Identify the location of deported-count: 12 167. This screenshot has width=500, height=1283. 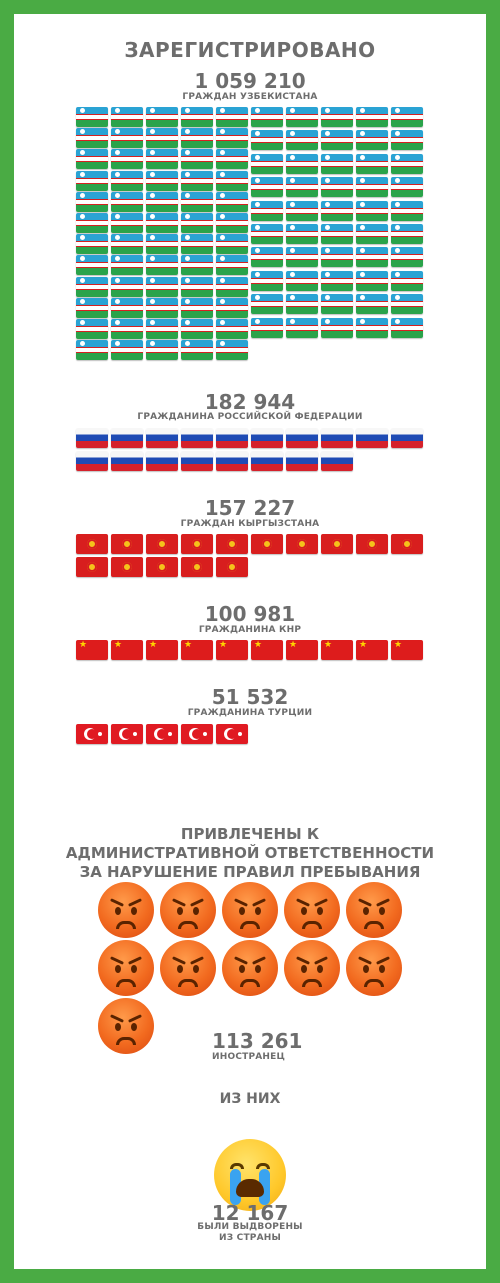
(250, 1213).